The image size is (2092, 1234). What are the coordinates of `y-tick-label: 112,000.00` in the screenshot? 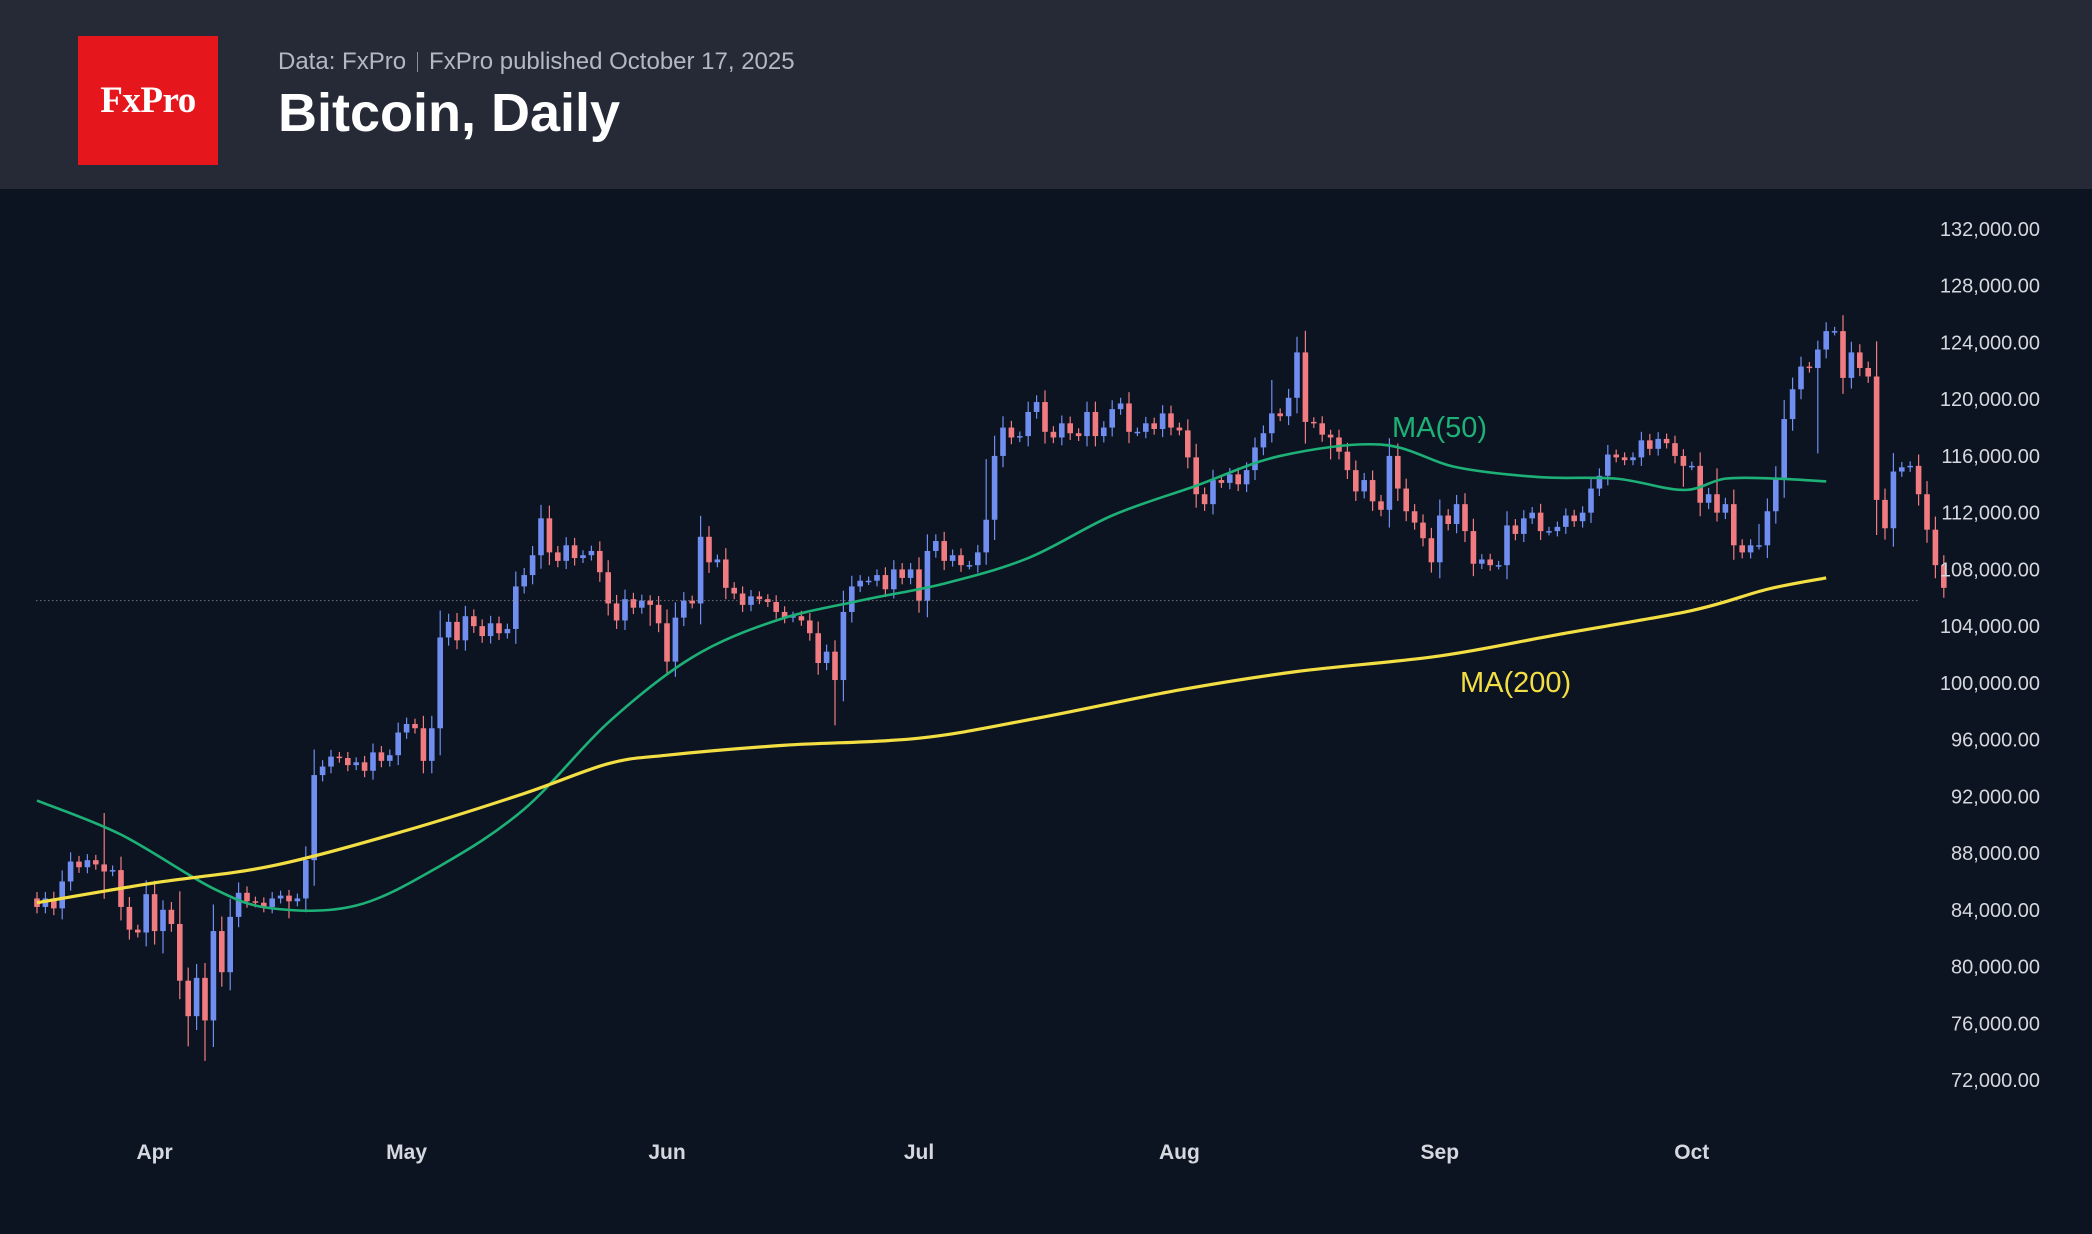 It's located at (1990, 514).